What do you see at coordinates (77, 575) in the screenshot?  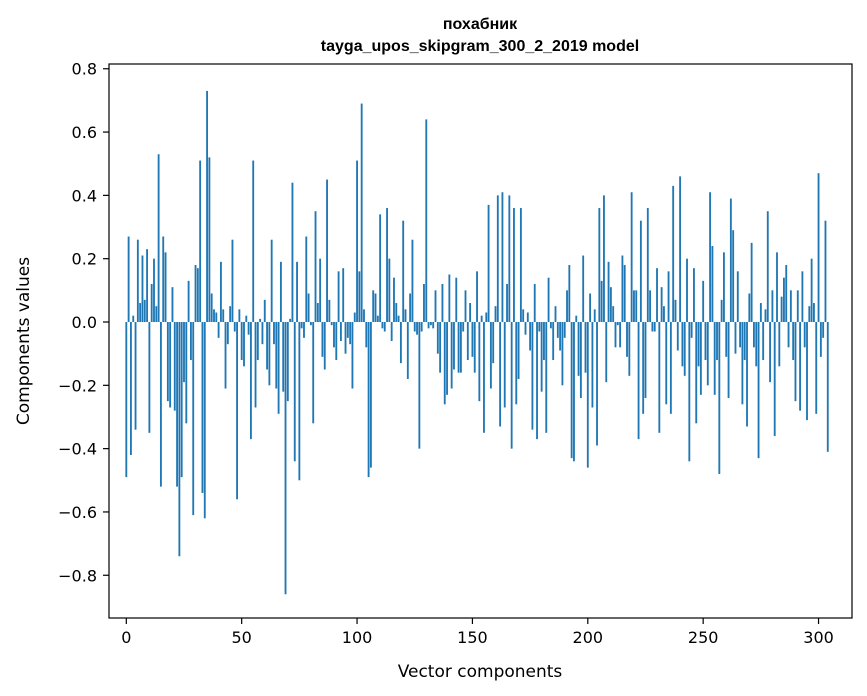 I see `y-tick-label-0: −0.8` at bounding box center [77, 575].